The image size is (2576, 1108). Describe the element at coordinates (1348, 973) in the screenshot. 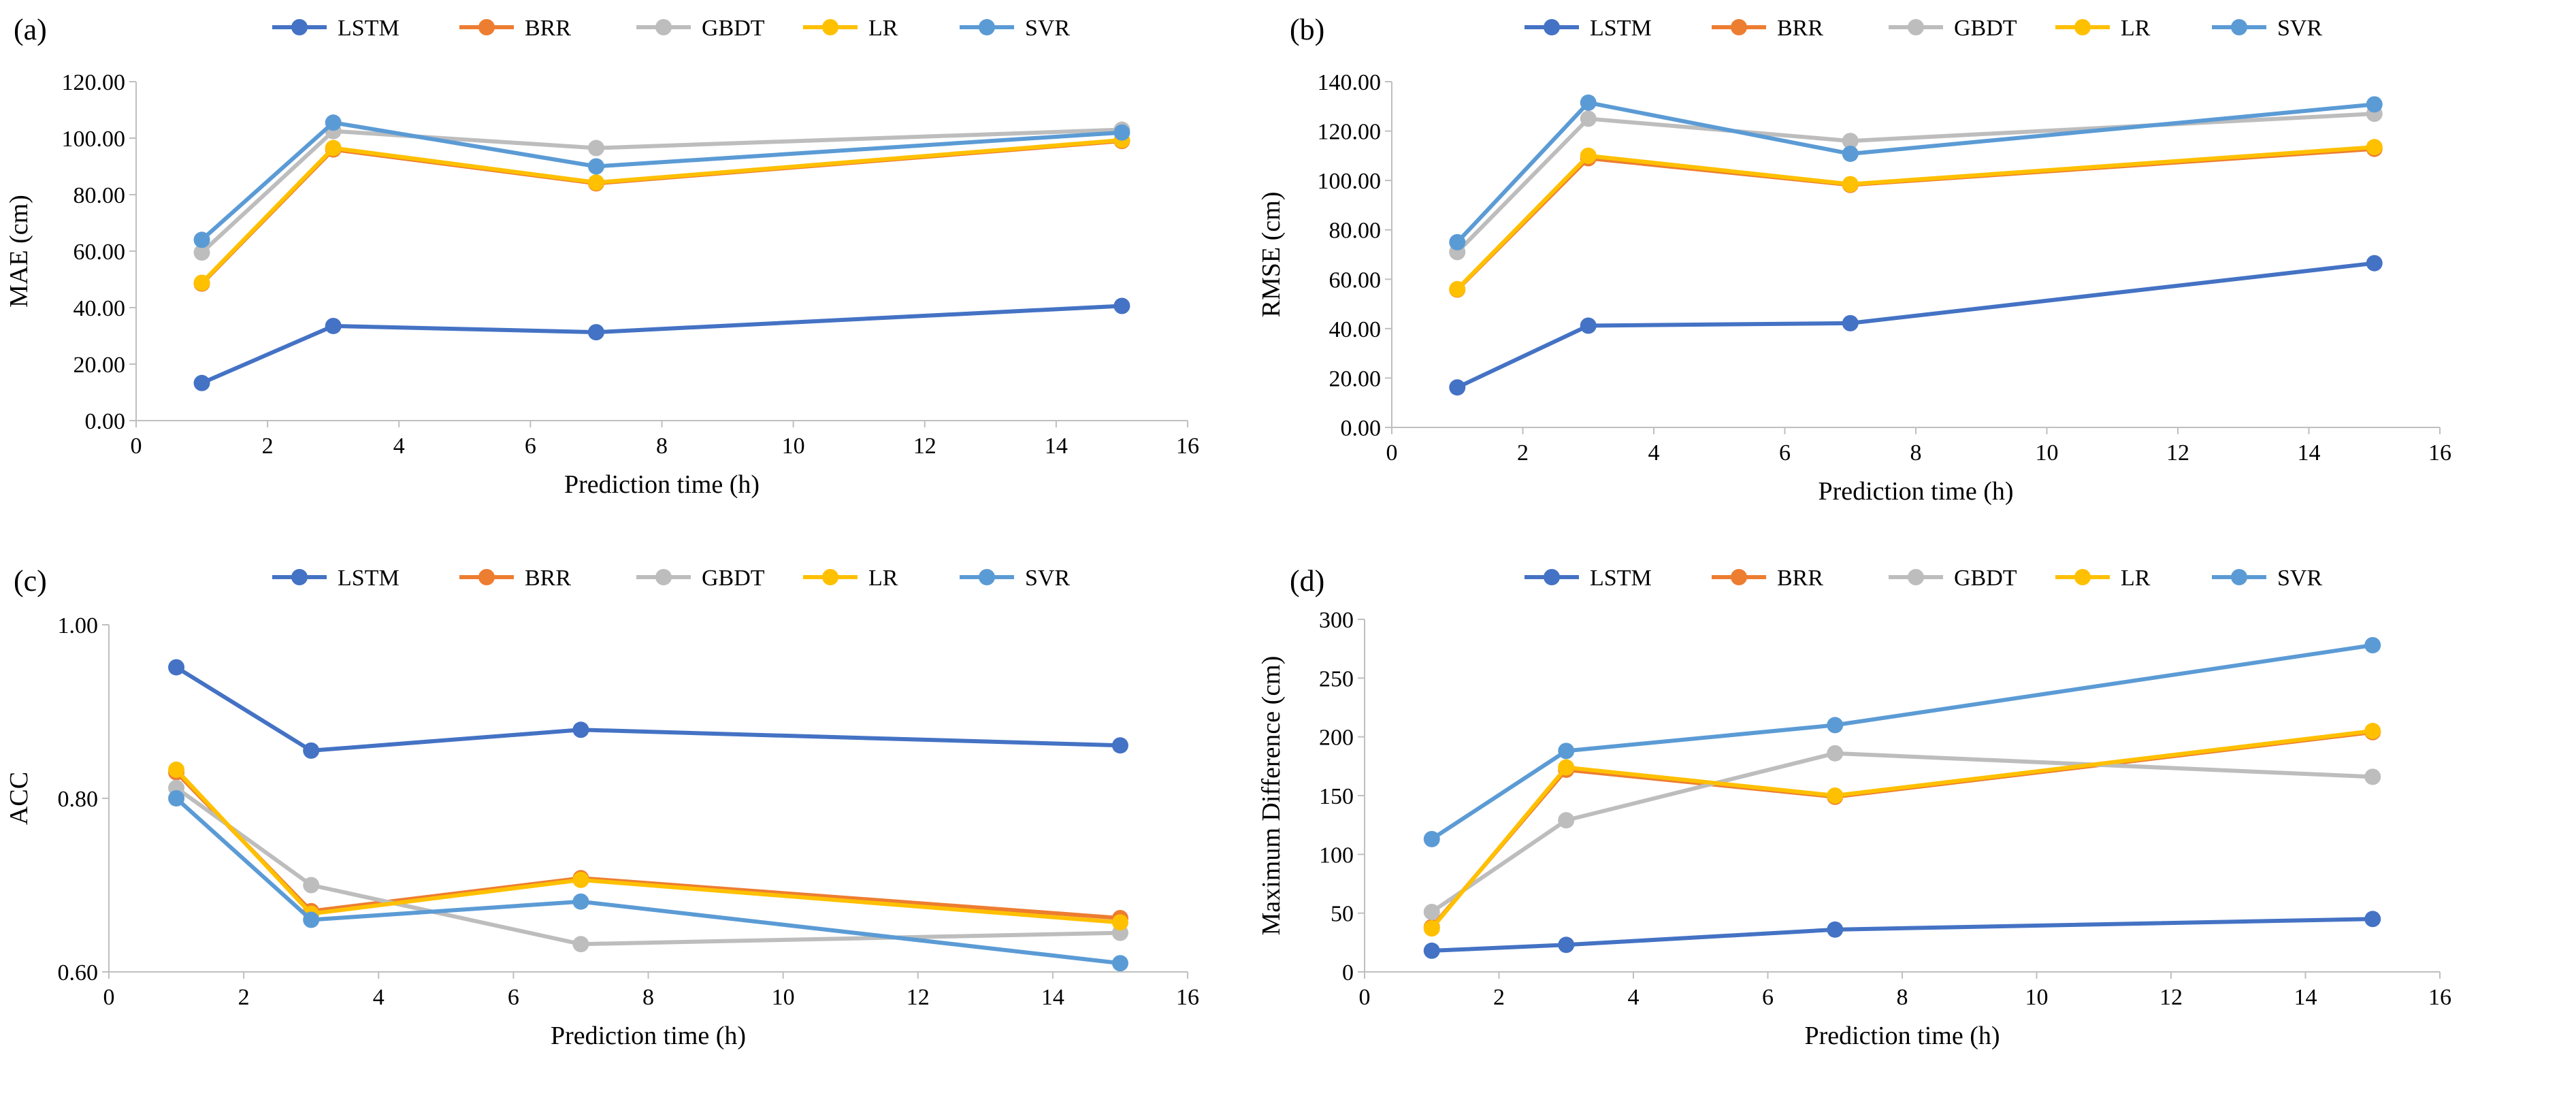

I see `y-tick-label: 0` at that location.